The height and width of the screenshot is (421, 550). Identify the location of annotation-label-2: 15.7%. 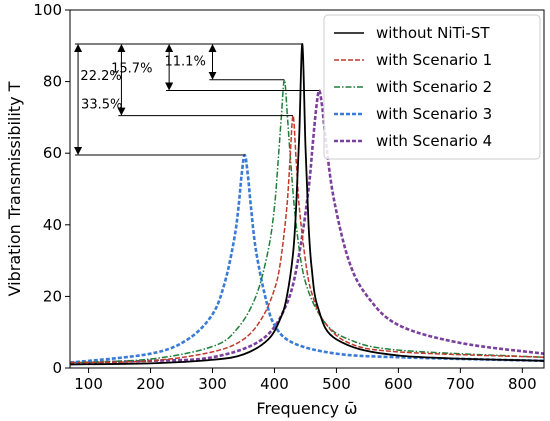
(131, 69).